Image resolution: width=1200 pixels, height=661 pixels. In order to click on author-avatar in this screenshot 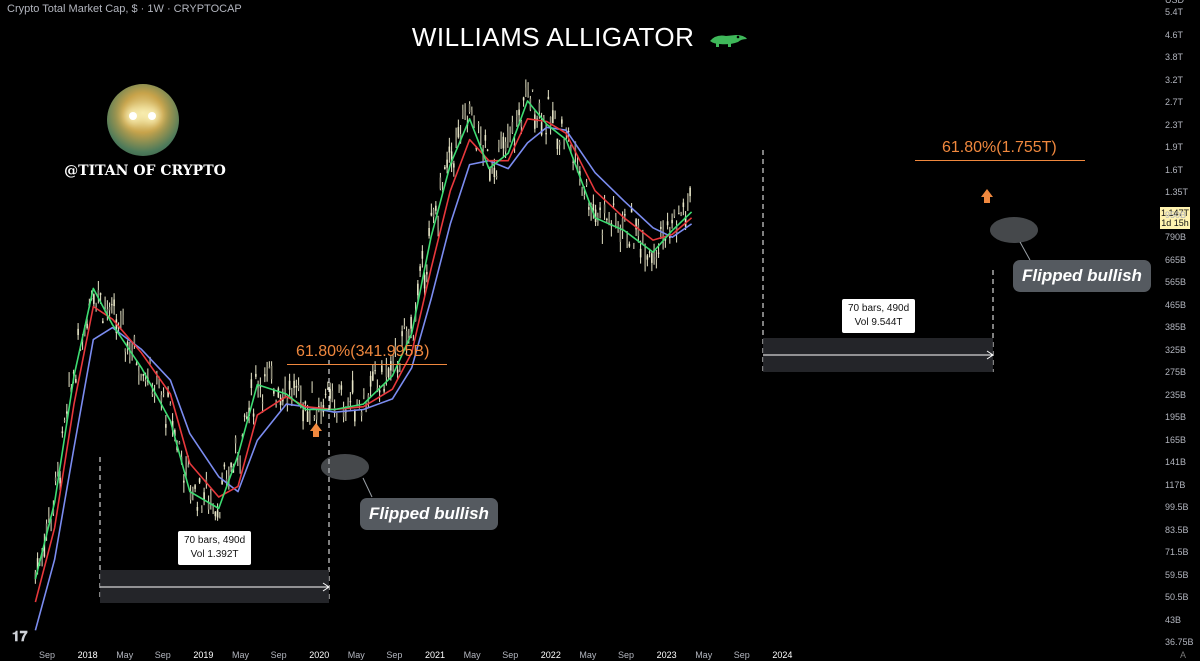, I will do `click(143, 120)`.